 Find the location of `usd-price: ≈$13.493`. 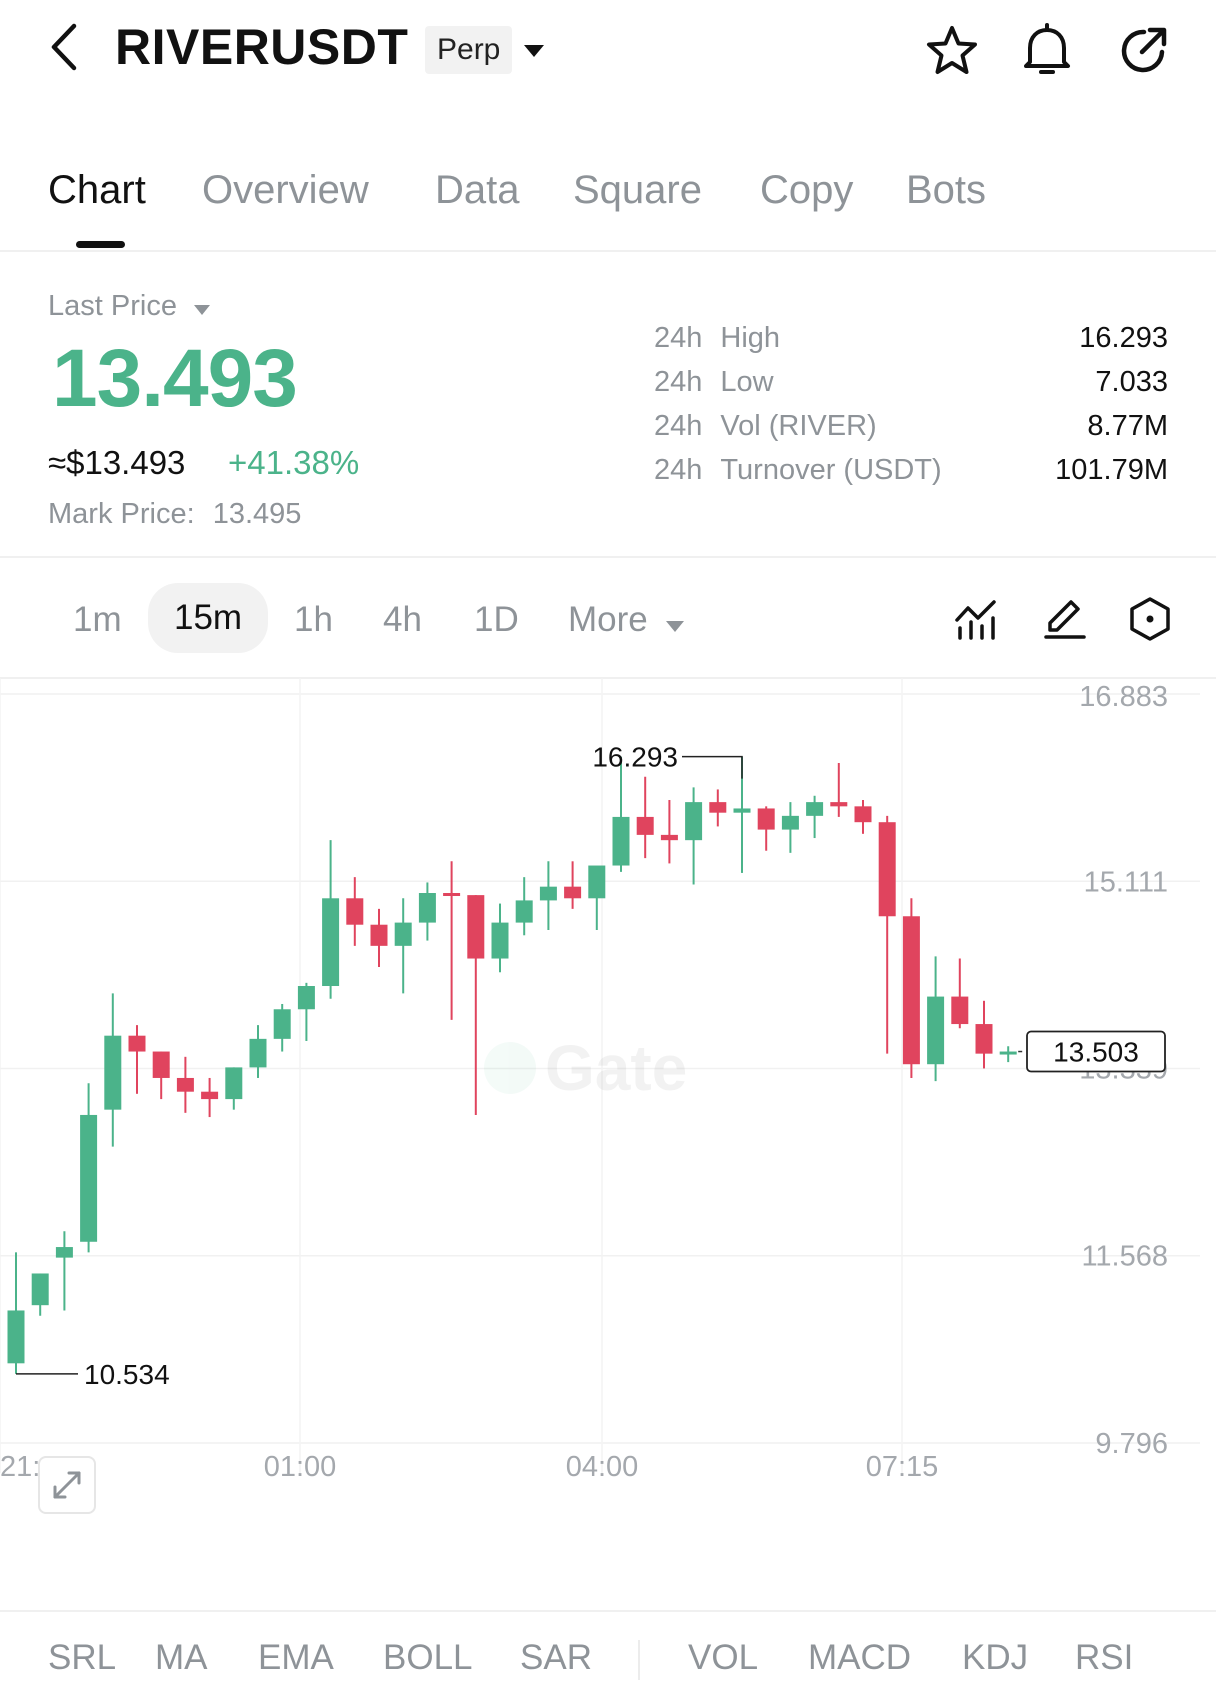

usd-price: ≈$13.493 is located at coordinates (117, 462).